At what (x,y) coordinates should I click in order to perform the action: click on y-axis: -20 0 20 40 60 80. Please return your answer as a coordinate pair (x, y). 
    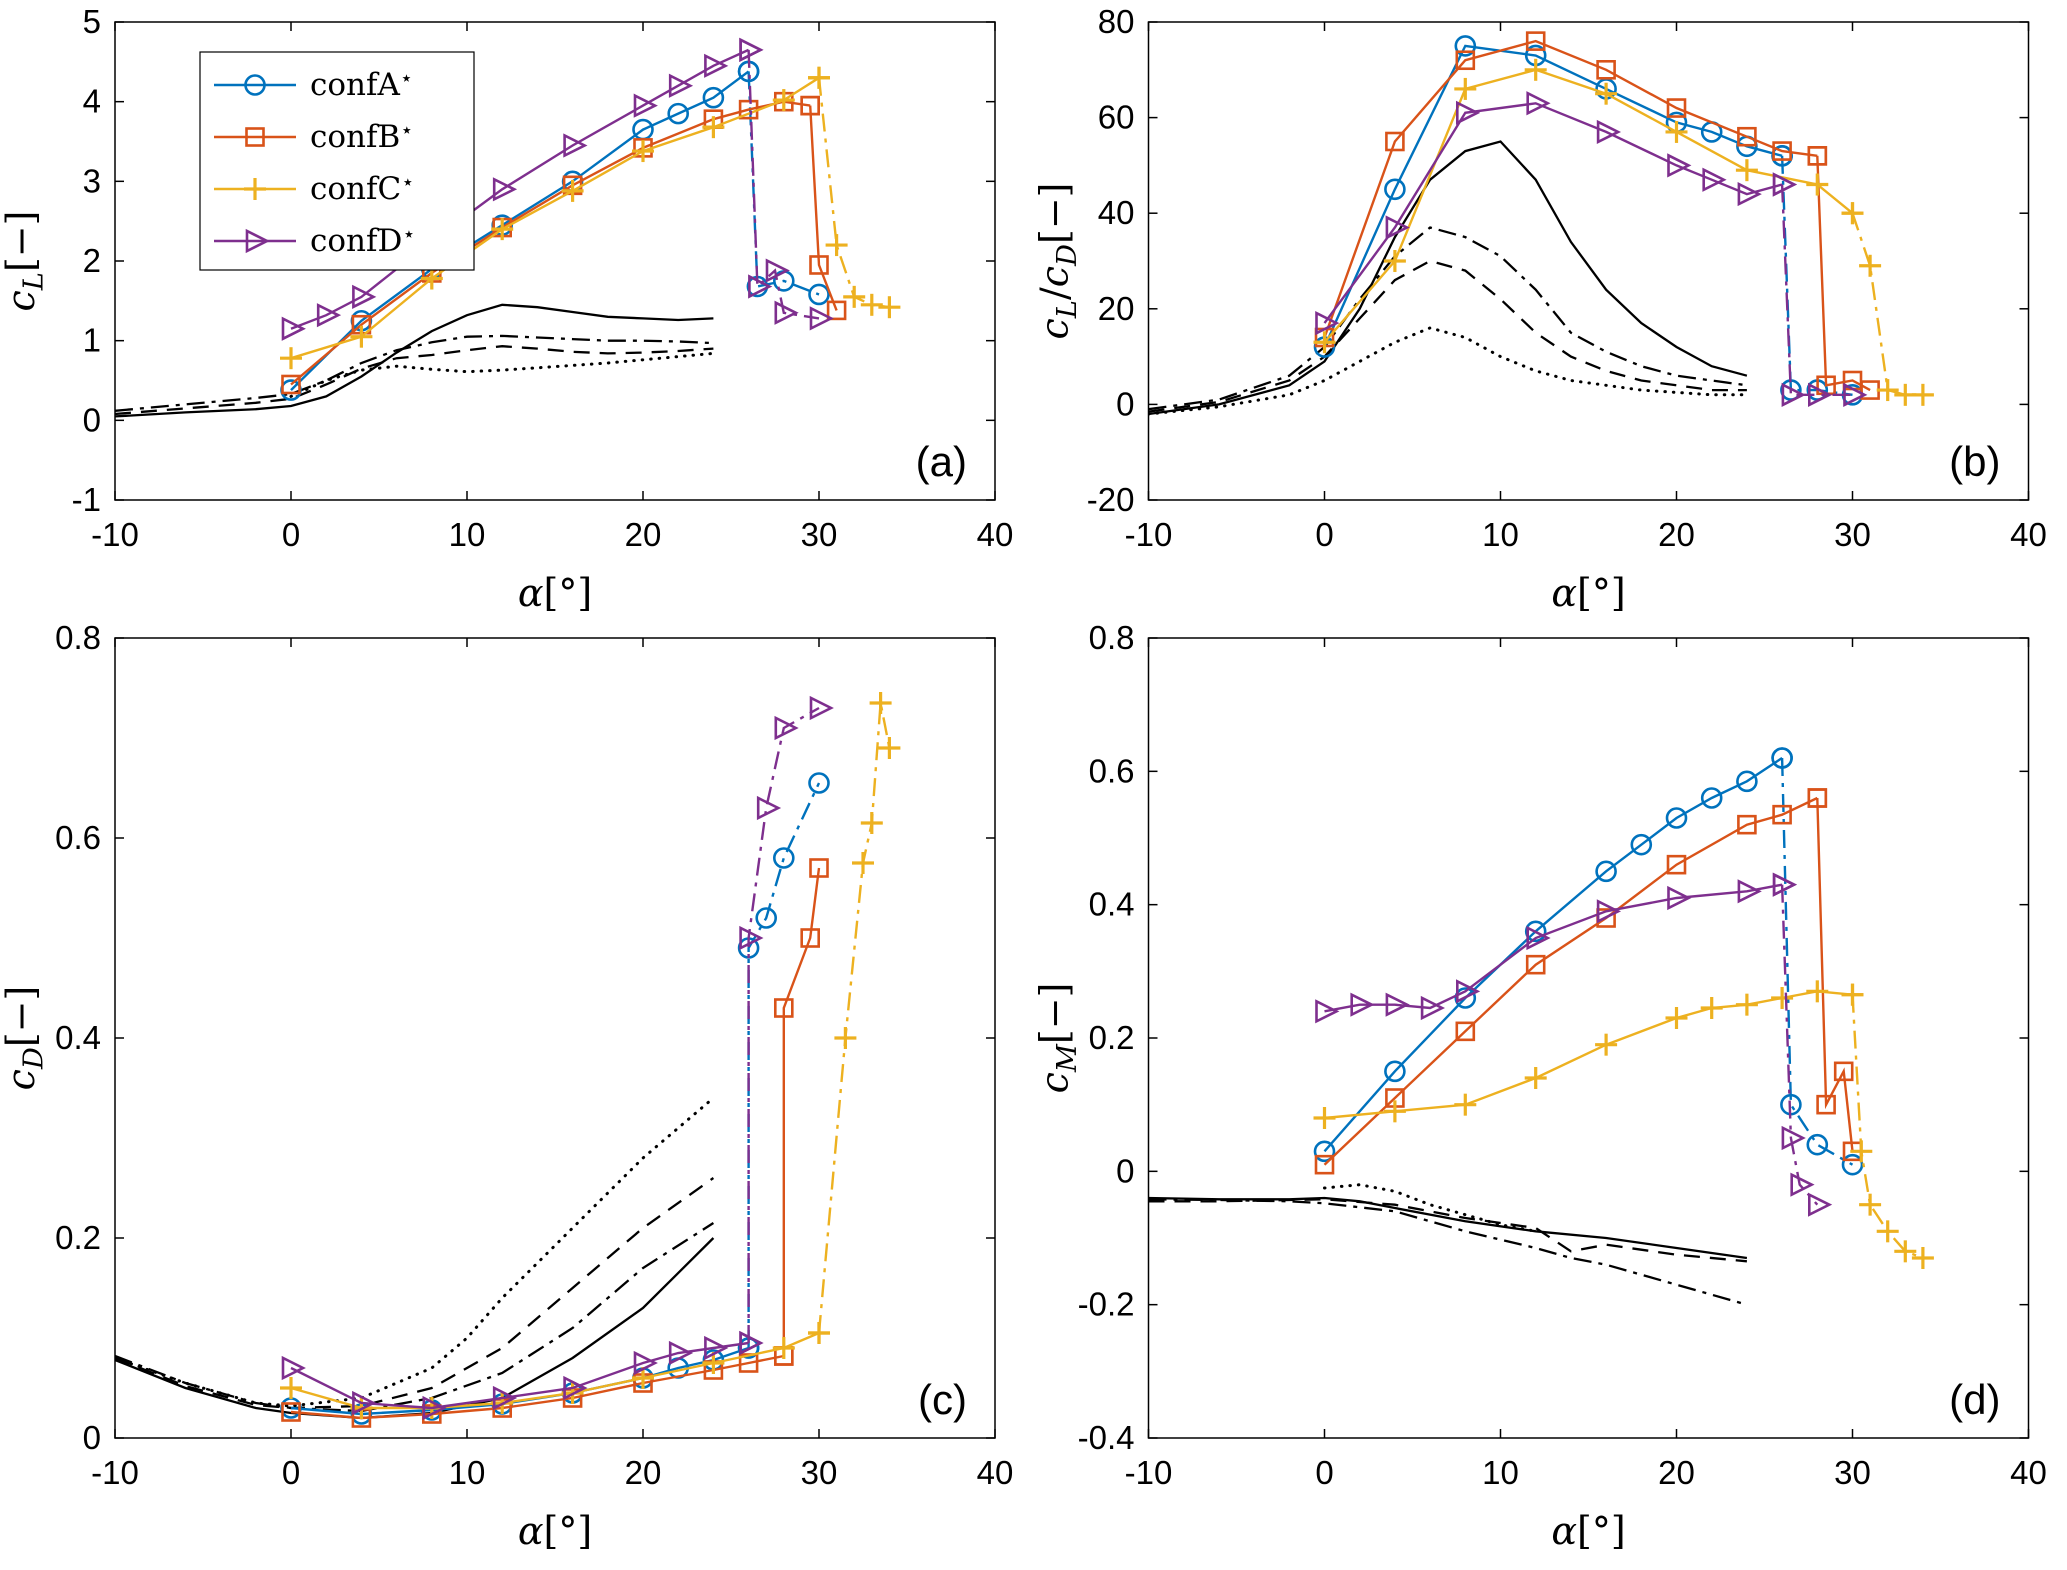
    Looking at the image, I should click on (1558, 260).